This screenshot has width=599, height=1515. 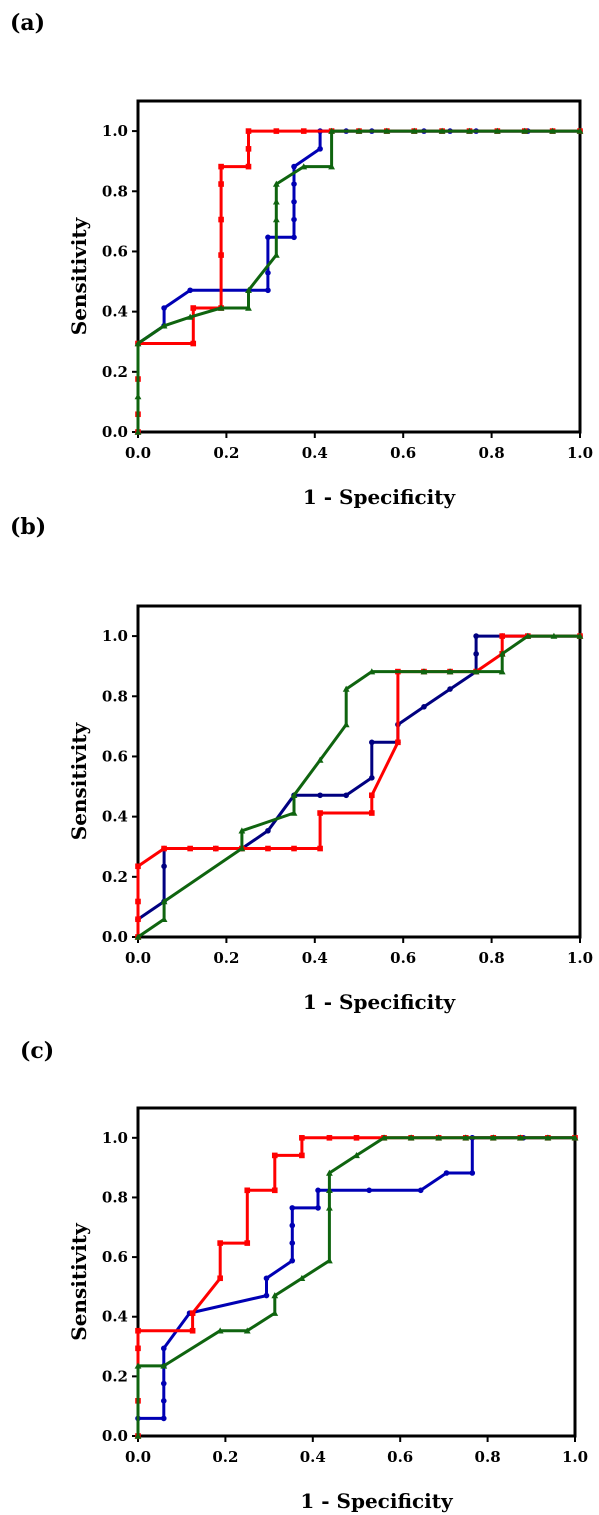 What do you see at coordinates (37, 1051) in the screenshot?
I see `panel-label: (c)` at bounding box center [37, 1051].